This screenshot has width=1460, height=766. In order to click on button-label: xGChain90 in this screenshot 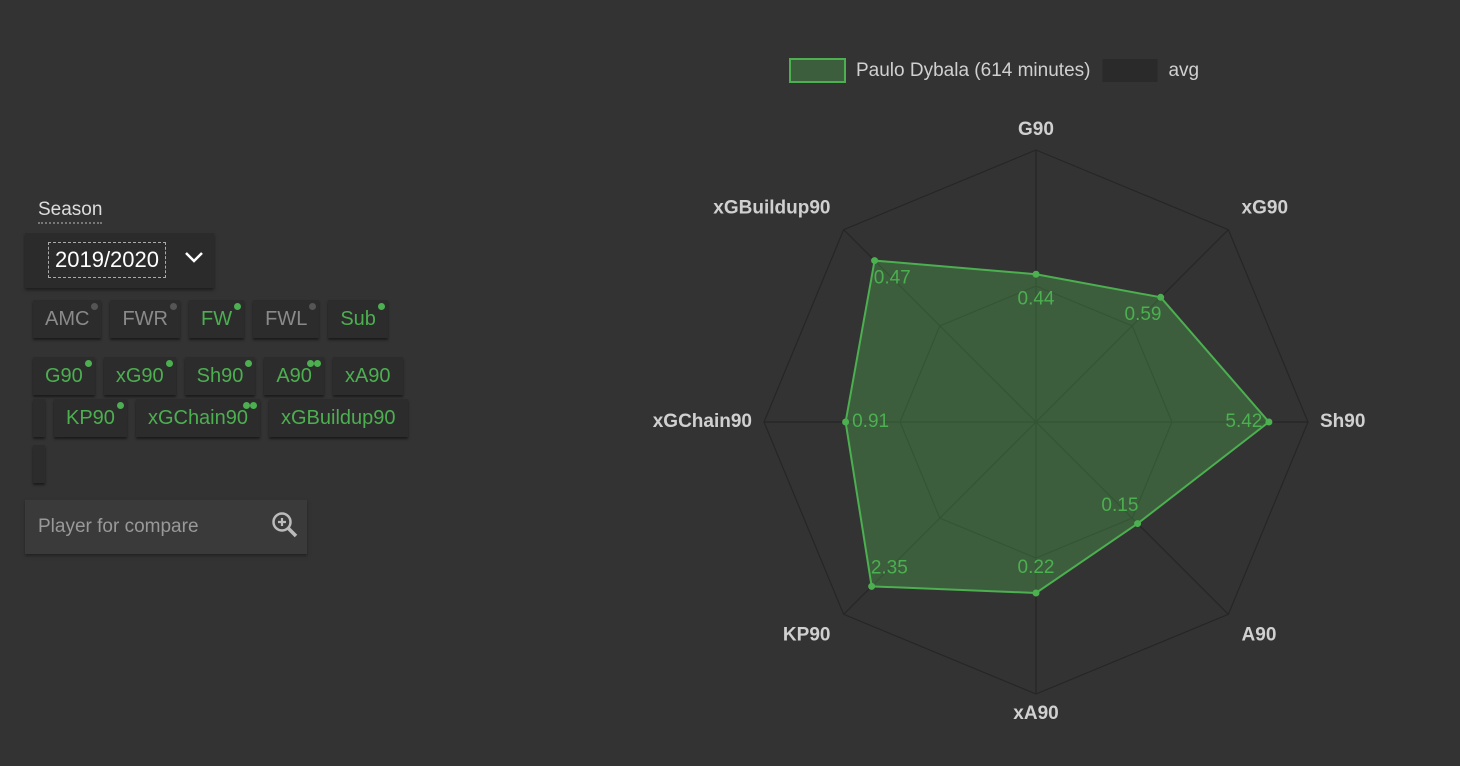, I will do `click(197, 418)`.